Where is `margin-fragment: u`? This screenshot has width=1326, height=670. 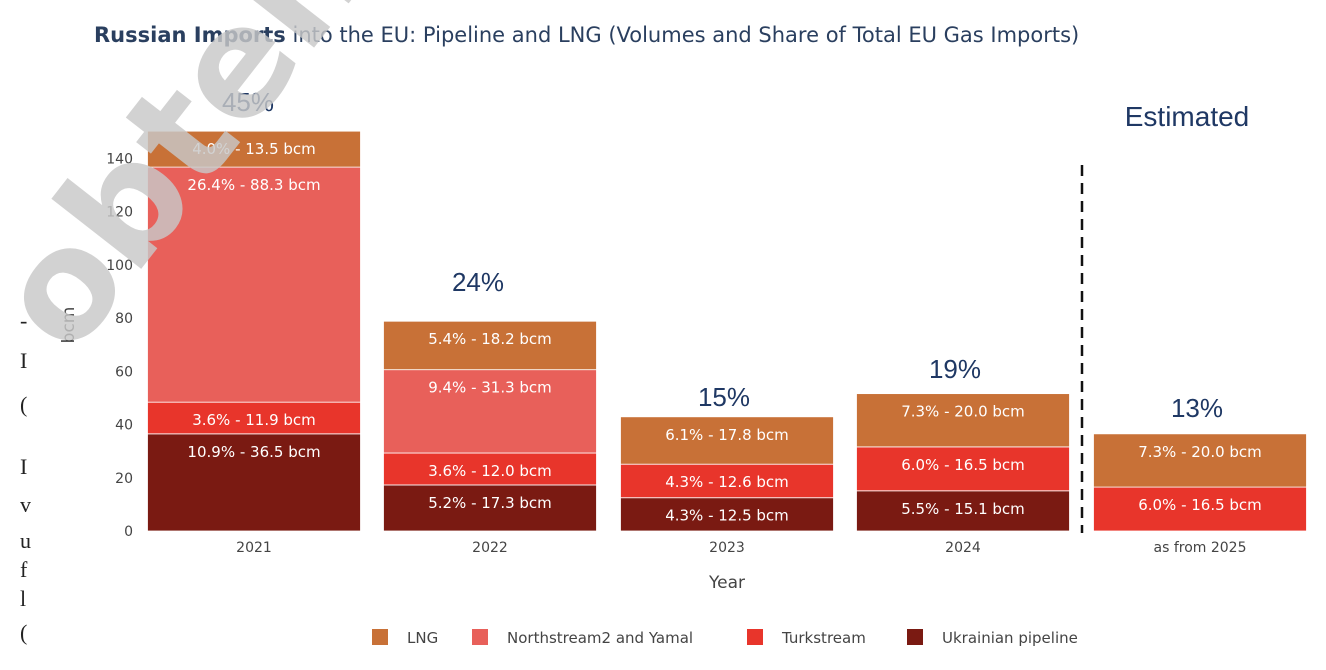
margin-fragment: u is located at coordinates (25, 540).